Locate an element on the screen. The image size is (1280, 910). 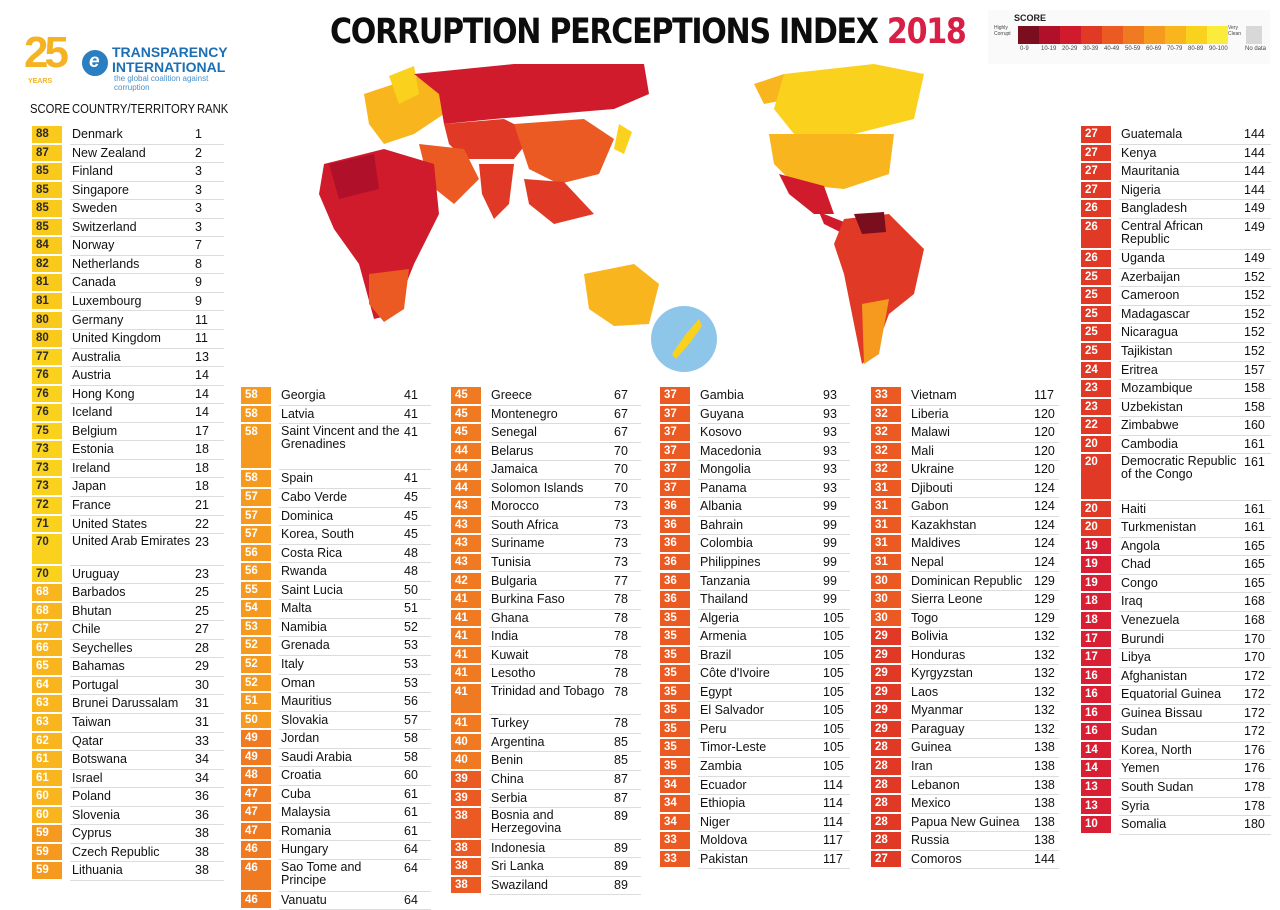
country-cell: Bolivia is located at coordinates (929, 636).